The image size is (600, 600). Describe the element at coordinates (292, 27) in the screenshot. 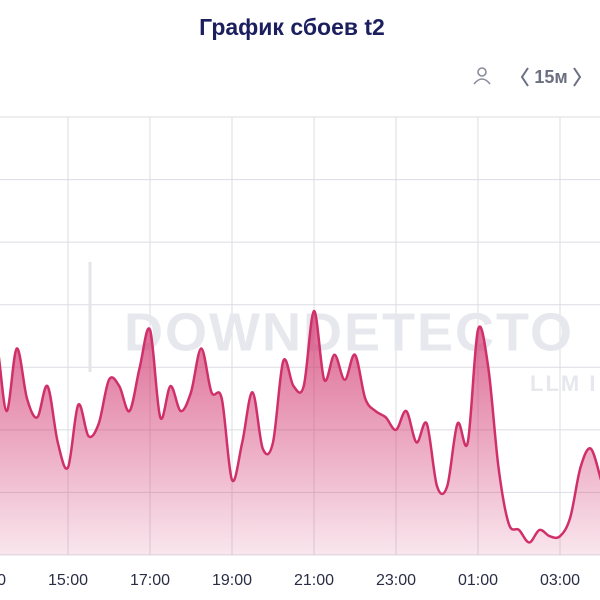

I see `chart-title: График сбоев t2` at that location.